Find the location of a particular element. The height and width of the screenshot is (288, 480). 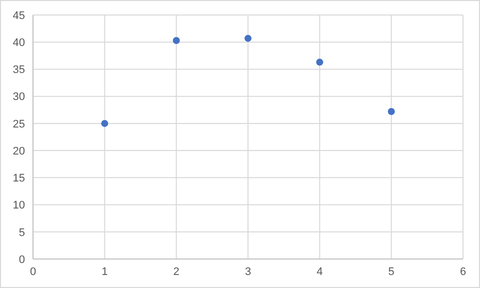

y-tick-label: 0 is located at coordinates (21, 260).